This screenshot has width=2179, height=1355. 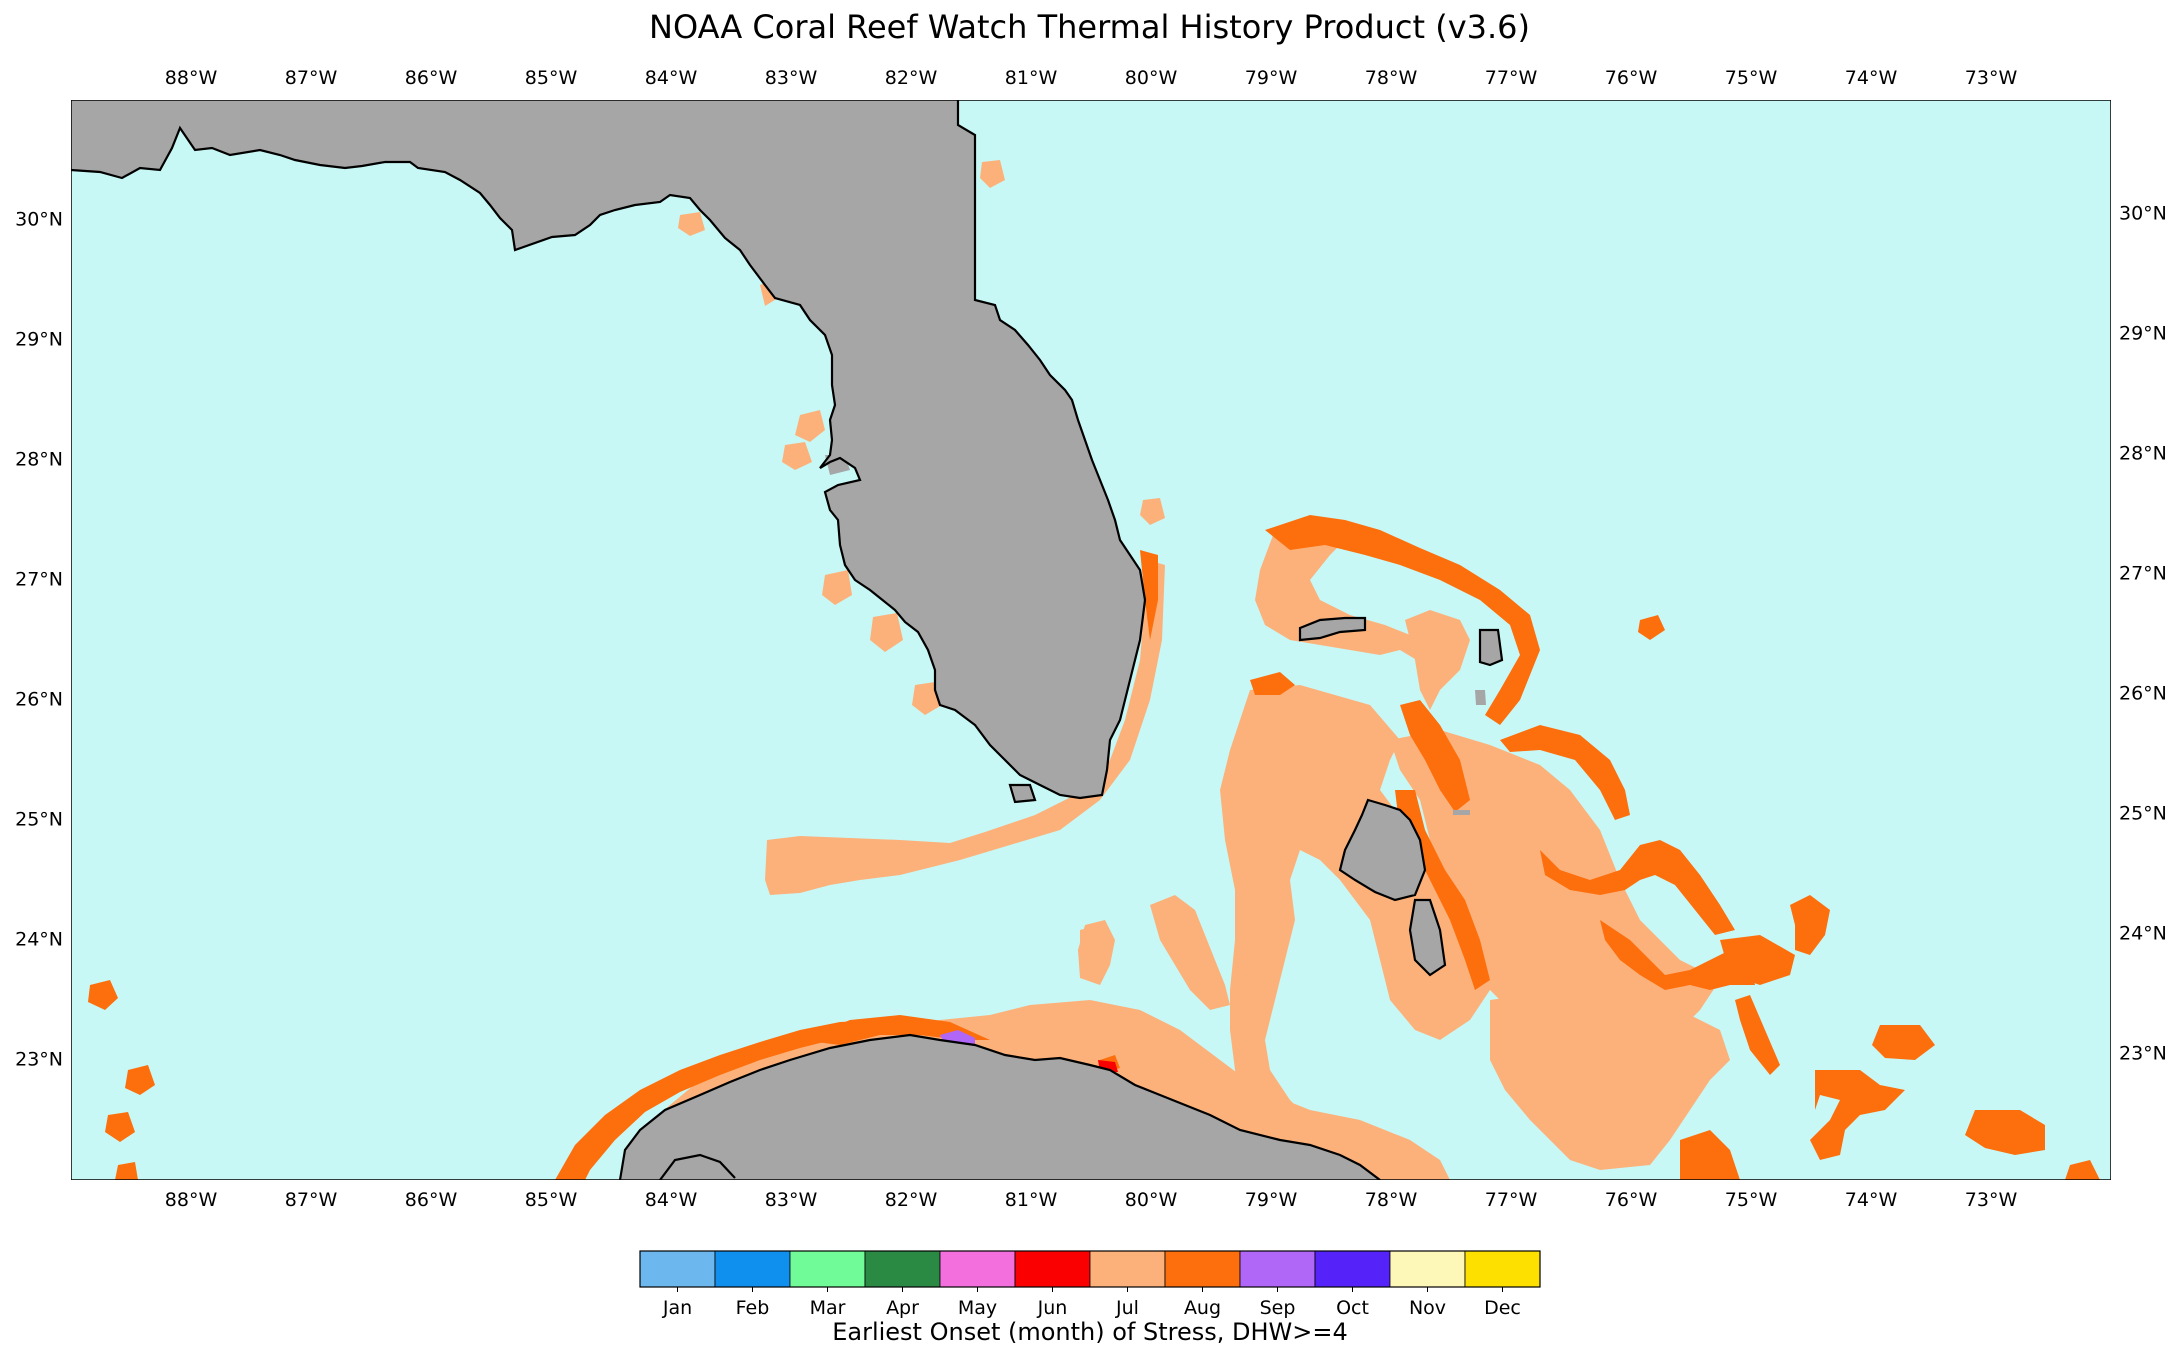 I want to click on stress-area-exumas, so click(x=1610, y=1080).